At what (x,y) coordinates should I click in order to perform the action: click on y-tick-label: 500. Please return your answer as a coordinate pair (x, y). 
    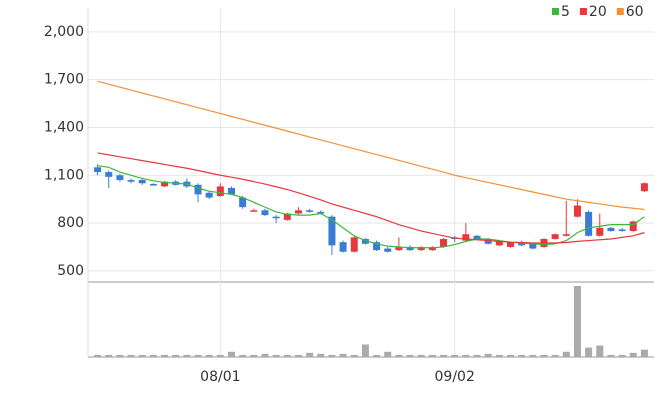
    Looking at the image, I should click on (70, 271).